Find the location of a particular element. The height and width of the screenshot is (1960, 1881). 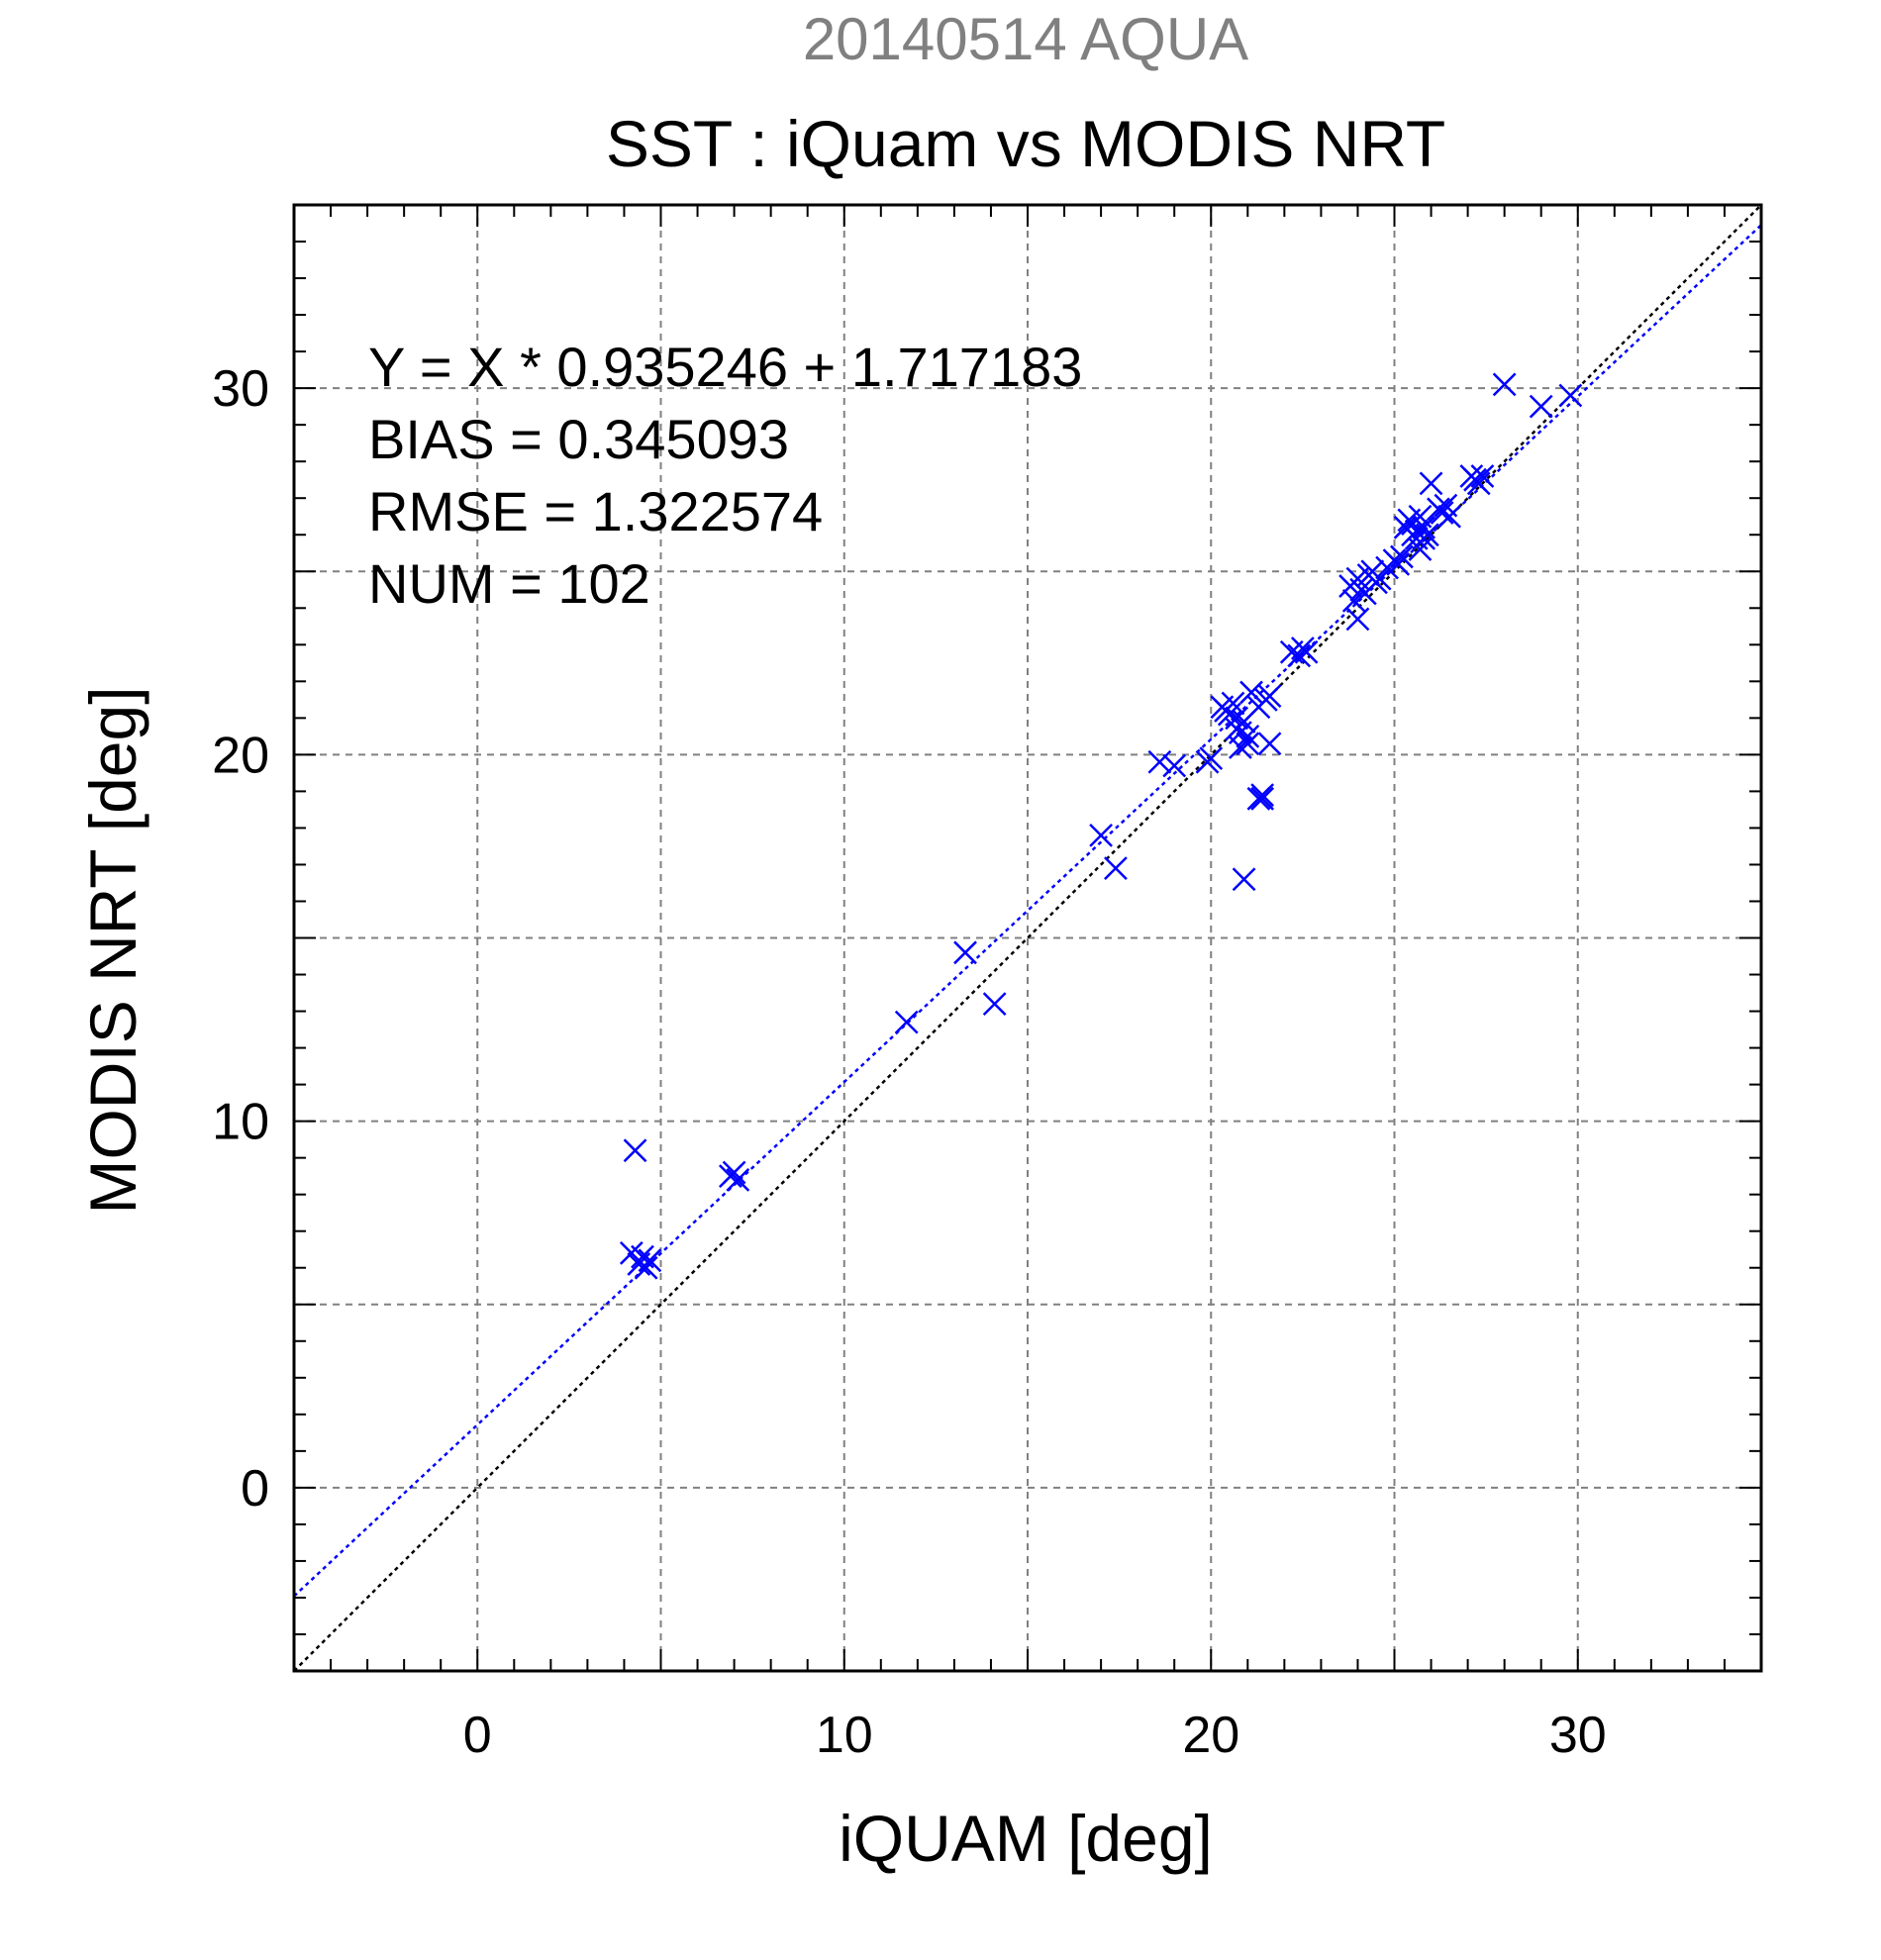

x-tick-label: 0 is located at coordinates (477, 1735).